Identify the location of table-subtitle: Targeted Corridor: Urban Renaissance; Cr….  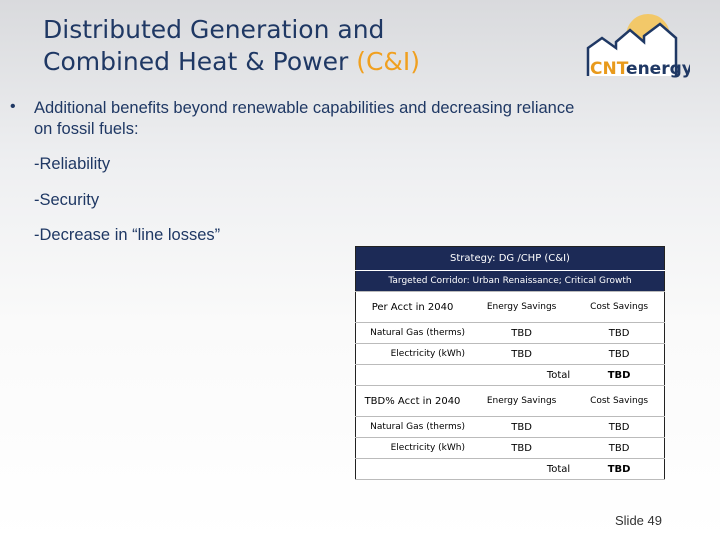
(510, 281).